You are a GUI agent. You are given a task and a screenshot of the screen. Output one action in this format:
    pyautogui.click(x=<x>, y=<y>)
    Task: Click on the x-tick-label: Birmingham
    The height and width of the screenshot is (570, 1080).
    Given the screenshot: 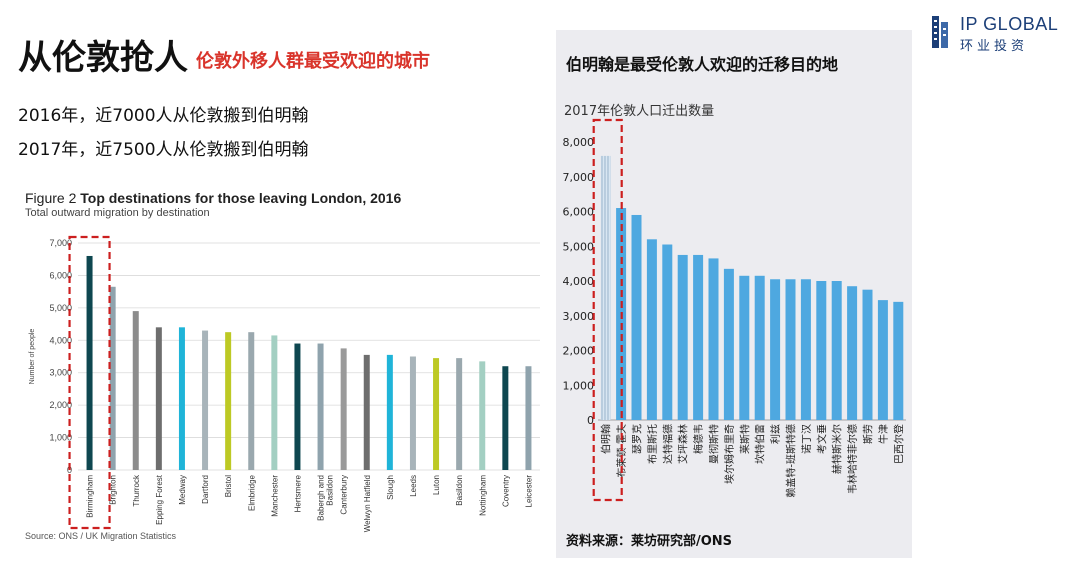 What is the action you would take?
    pyautogui.click(x=90, y=496)
    